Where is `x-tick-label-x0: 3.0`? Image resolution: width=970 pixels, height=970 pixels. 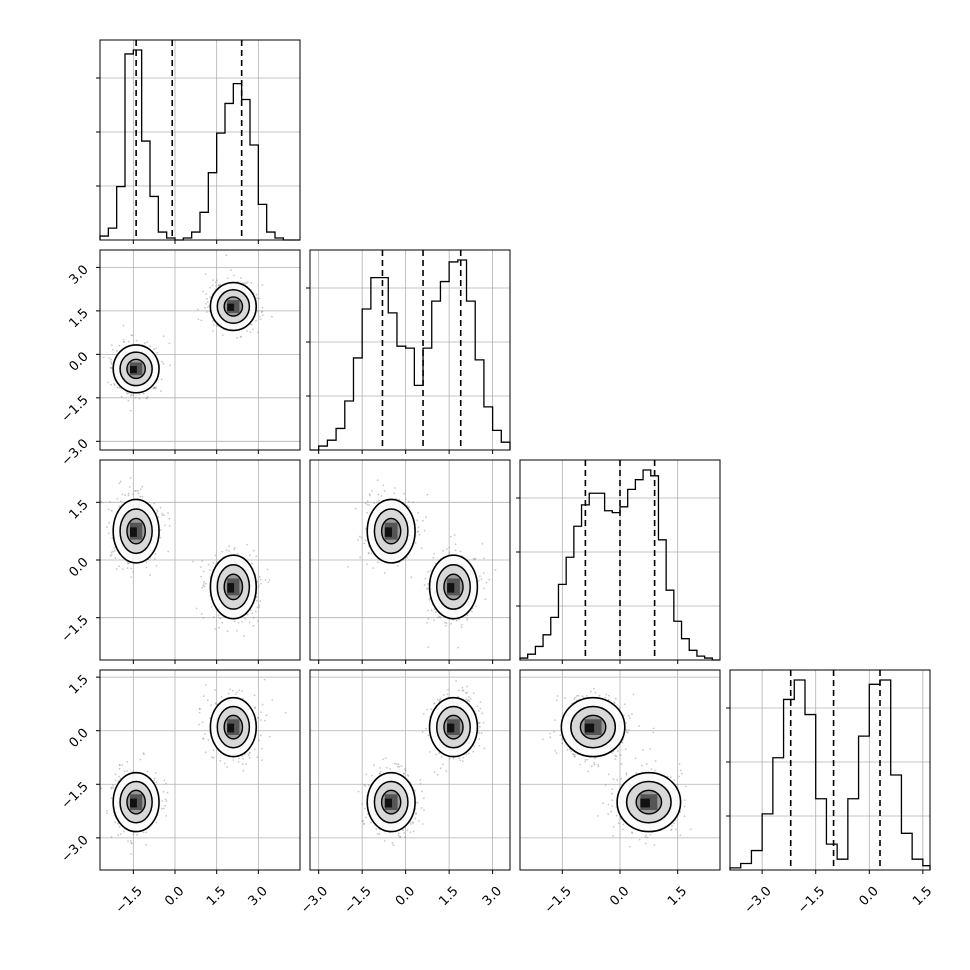 x-tick-label-x0: 3.0 is located at coordinates (258, 896).